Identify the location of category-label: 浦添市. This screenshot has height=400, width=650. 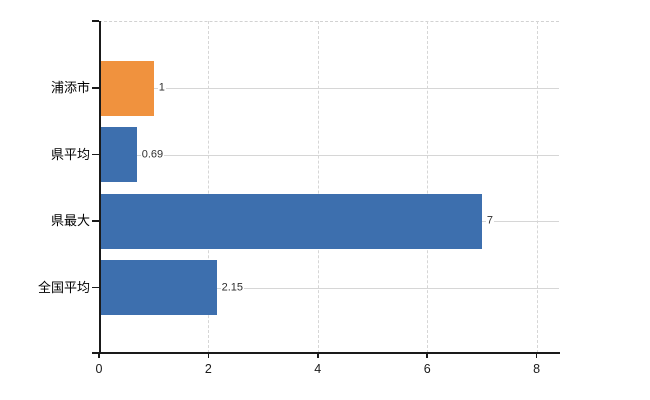
(70, 87).